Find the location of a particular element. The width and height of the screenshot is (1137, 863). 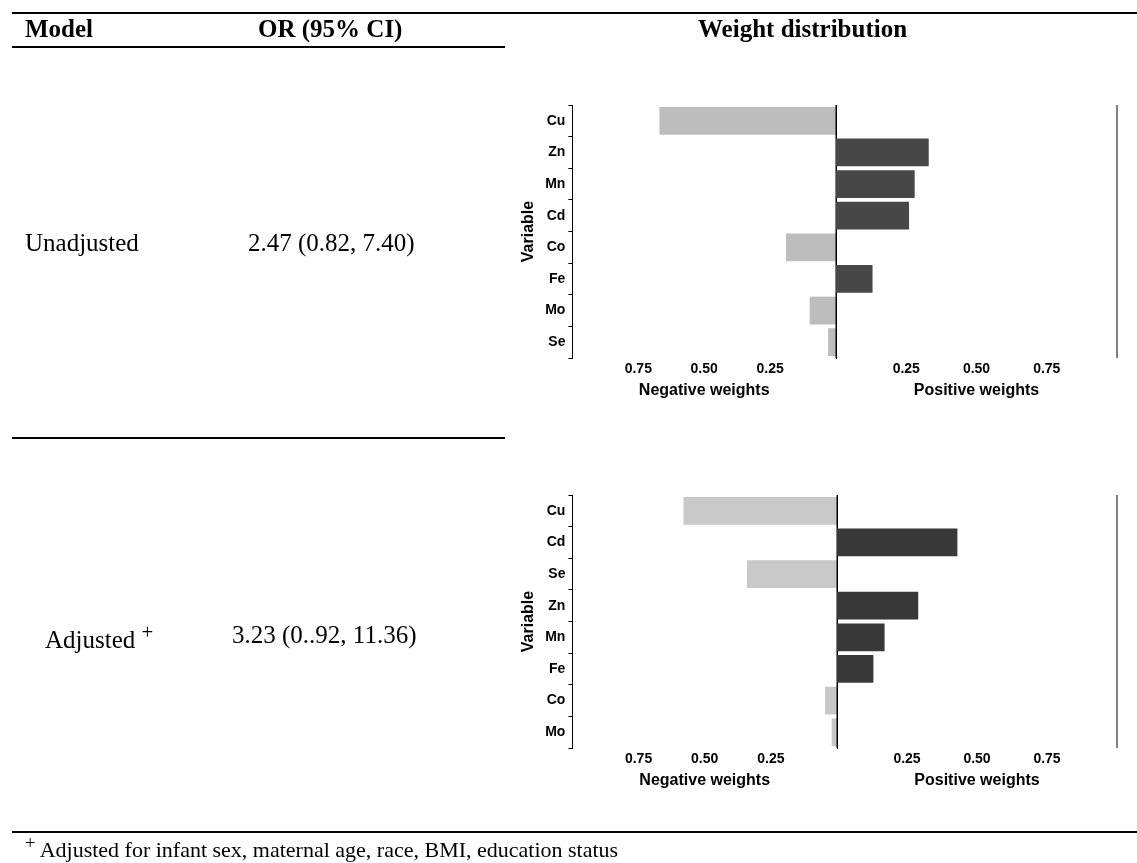

text: Weight distribution is located at coordinates (803, 29).